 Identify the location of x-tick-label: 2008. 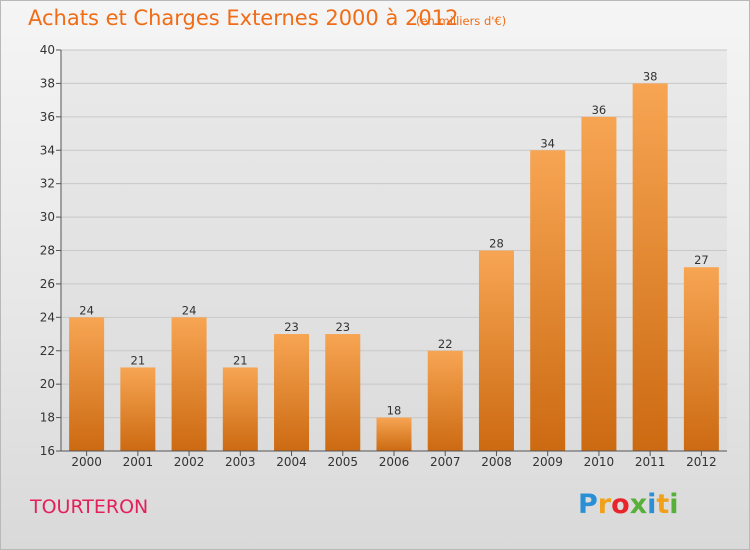
(496, 462).